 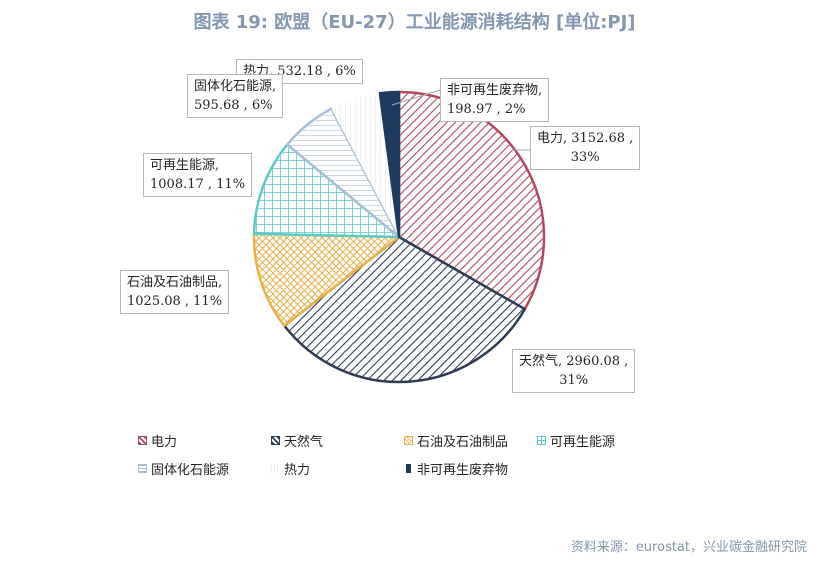 I want to click on label-waste: 非可再生废弃物, 198.97 , 2%, so click(x=495, y=100).